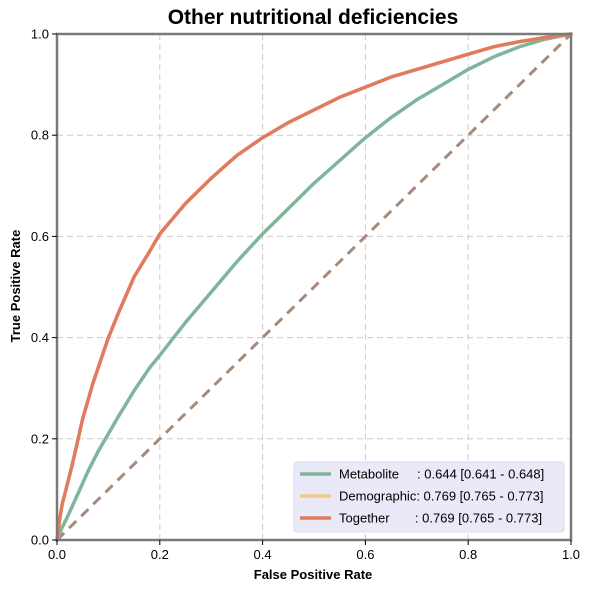 This screenshot has width=591, height=592. Describe the element at coordinates (40, 135) in the screenshot. I see `y-tick-label: 0.8` at that location.